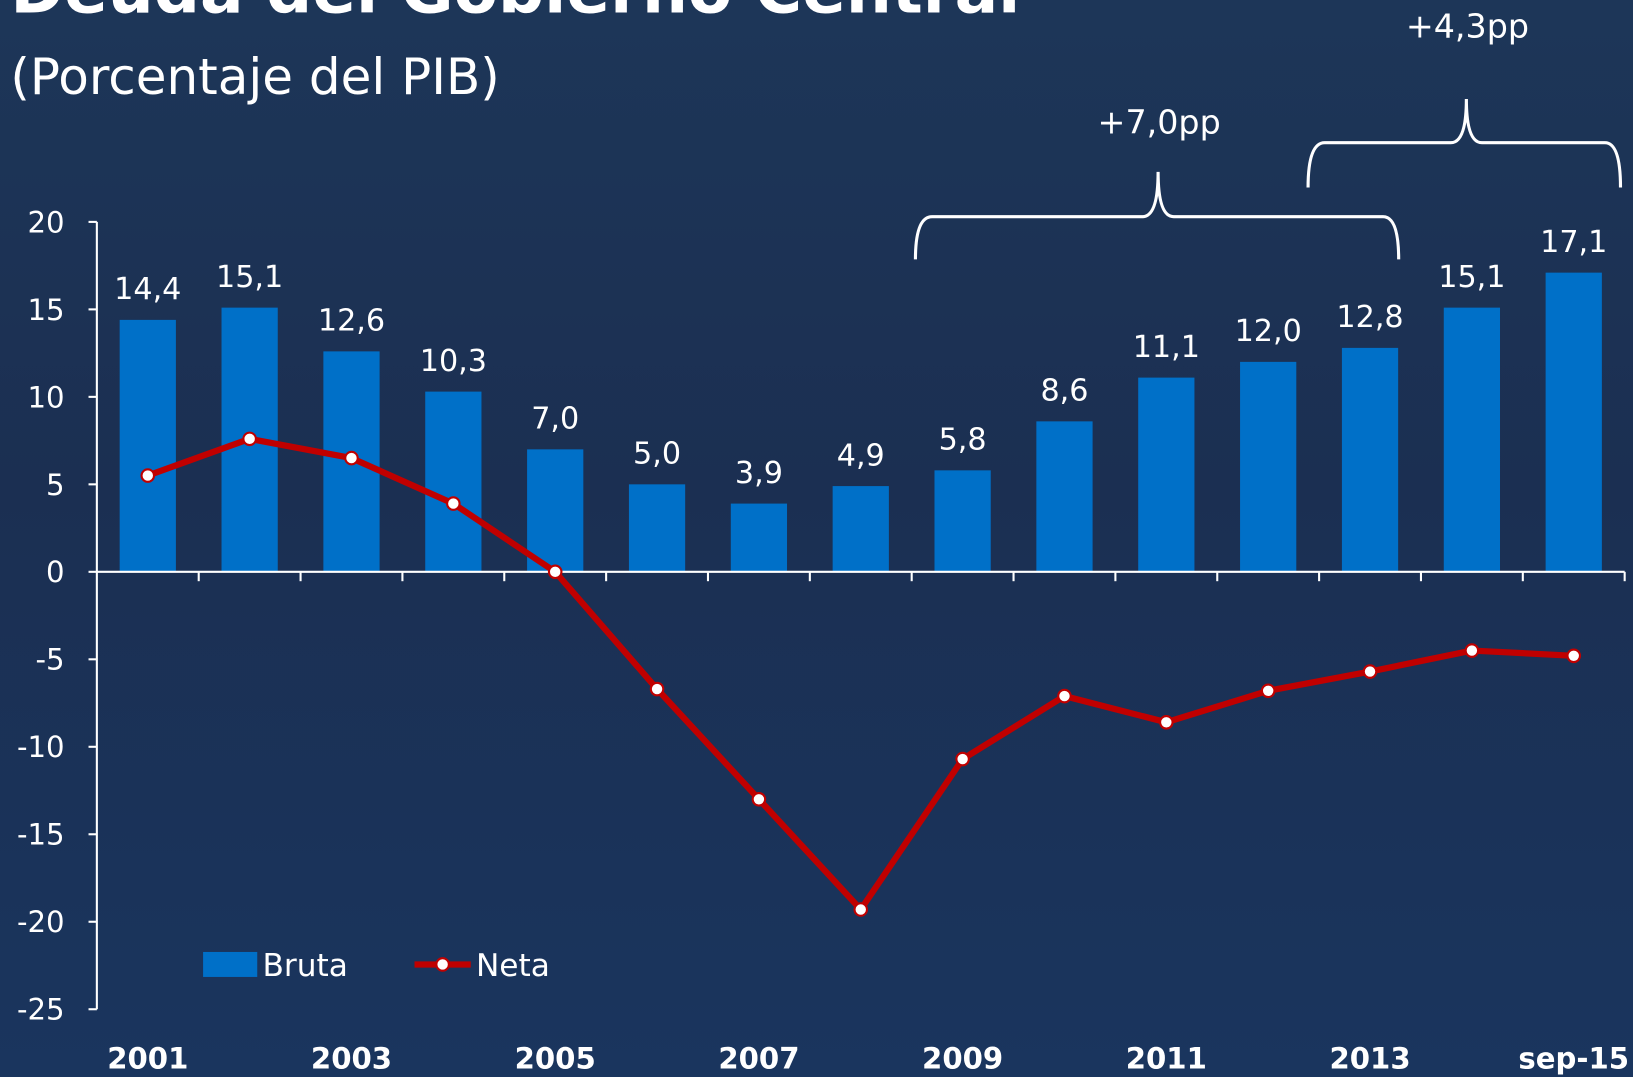  I want to click on data-label: 3,9, so click(759, 473).